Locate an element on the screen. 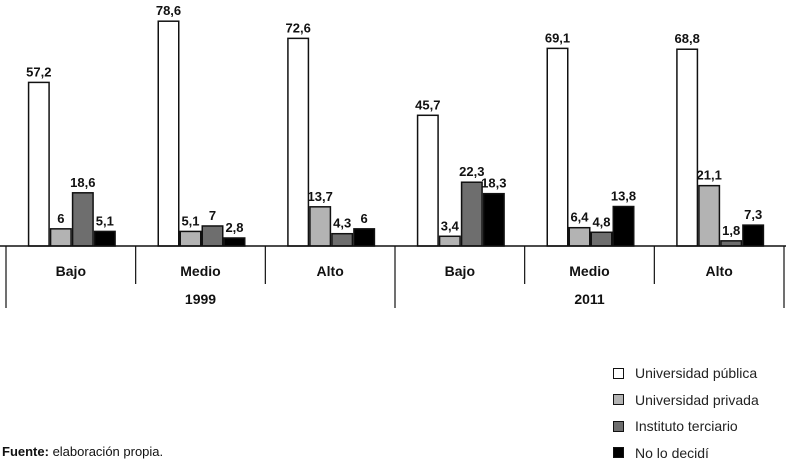 This screenshot has height=466, width=786. source-label: Fuente: is located at coordinates (25, 451).